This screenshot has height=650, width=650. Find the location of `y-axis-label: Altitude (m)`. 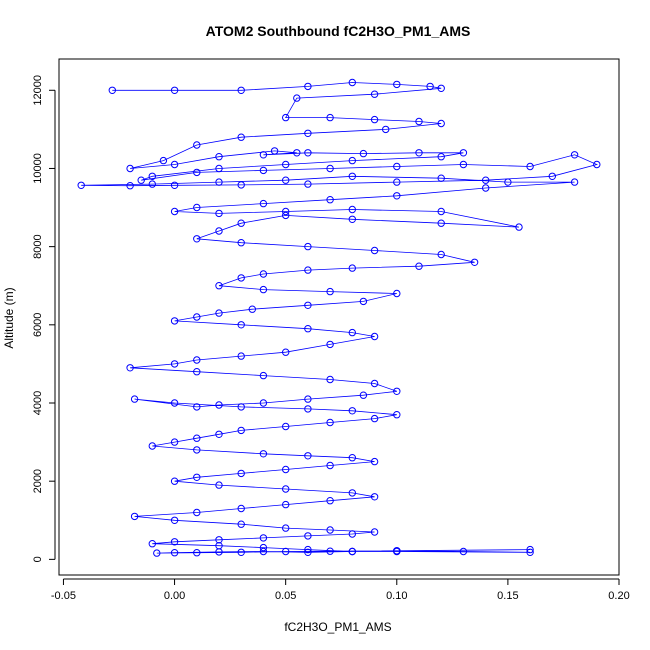

y-axis-label: Altitude (m) is located at coordinates (9, 317).